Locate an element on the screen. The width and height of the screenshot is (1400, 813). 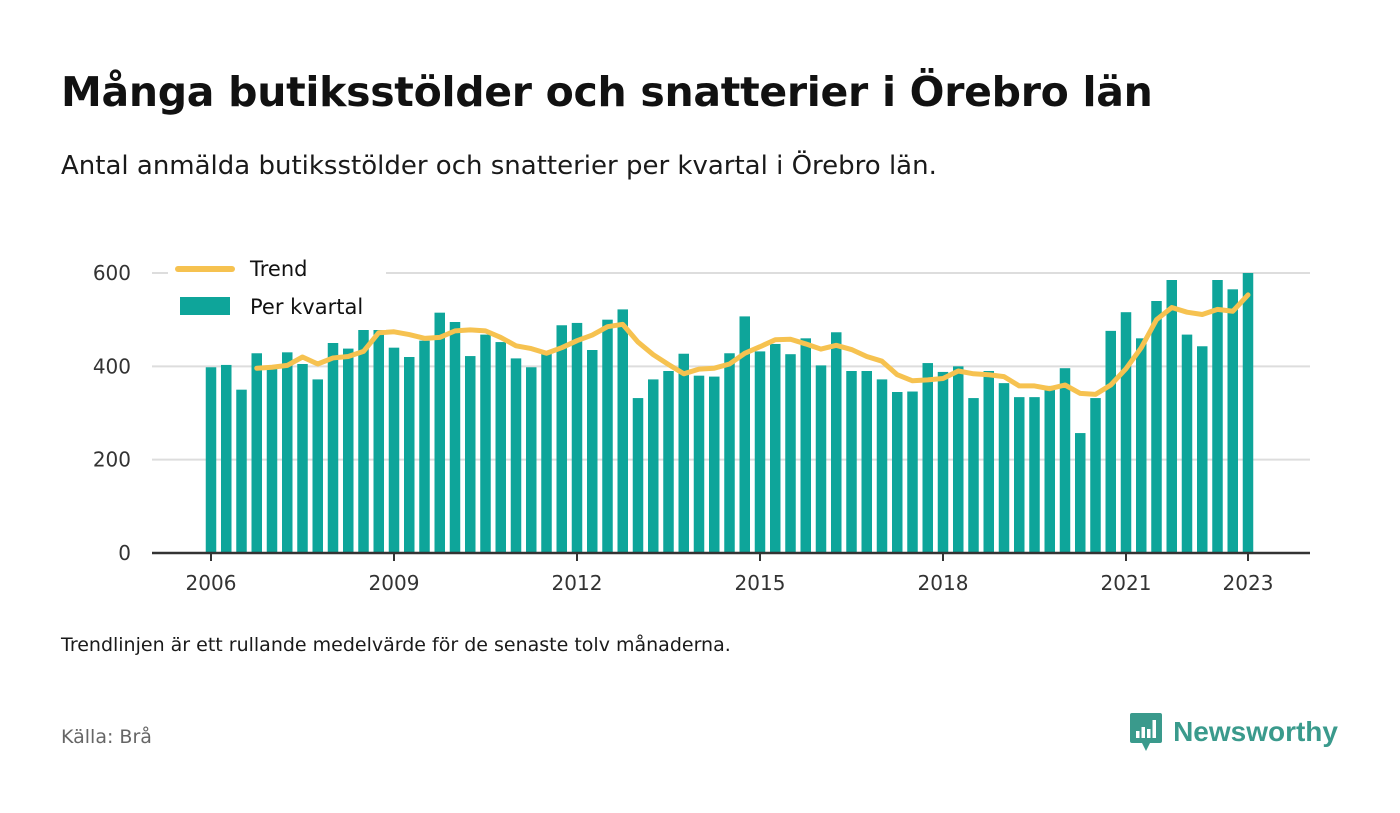
trend-layer is located at coordinates (752, 344).